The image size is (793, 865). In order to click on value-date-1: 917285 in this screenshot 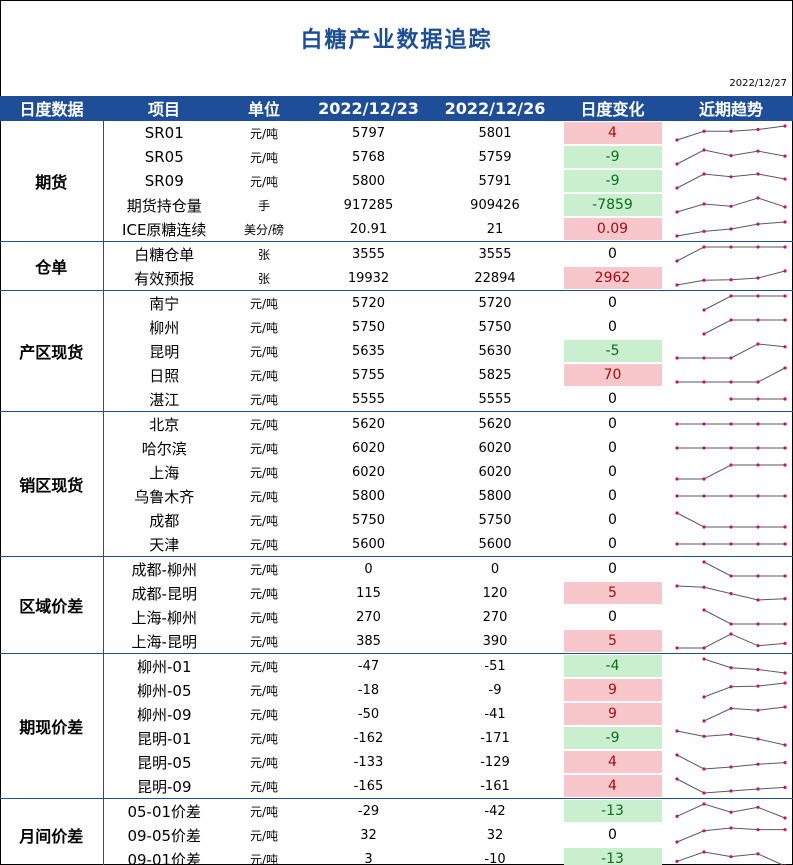, I will do `click(368, 205)`.